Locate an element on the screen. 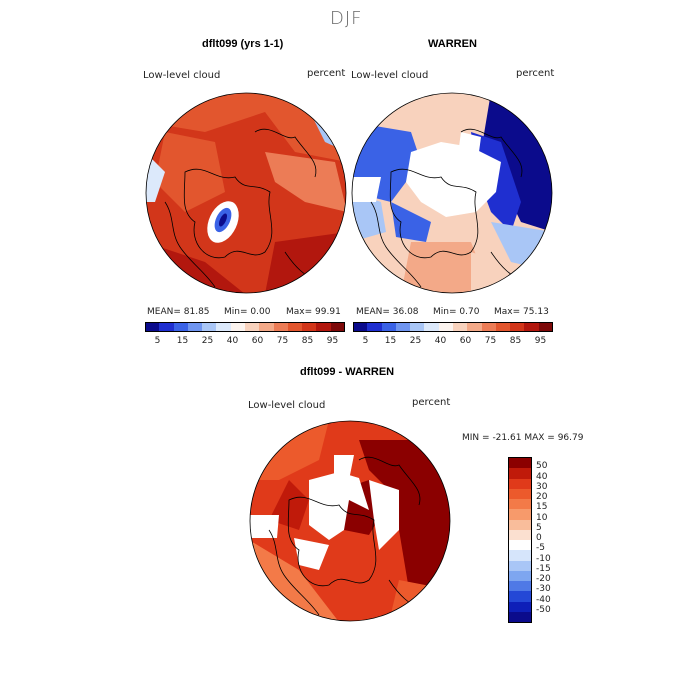 The image size is (700, 700). left-colorbar is located at coordinates (245, 327).